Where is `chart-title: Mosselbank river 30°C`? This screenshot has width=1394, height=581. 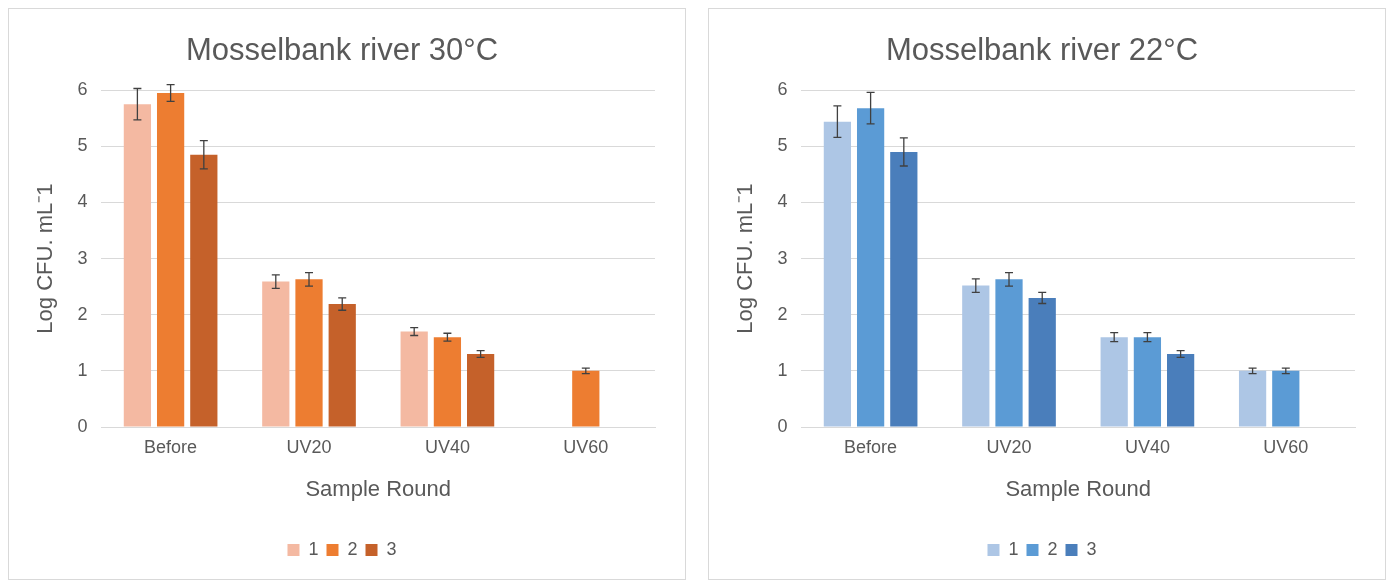
chart-title: Mosselbank river 30°C is located at coordinates (342, 50).